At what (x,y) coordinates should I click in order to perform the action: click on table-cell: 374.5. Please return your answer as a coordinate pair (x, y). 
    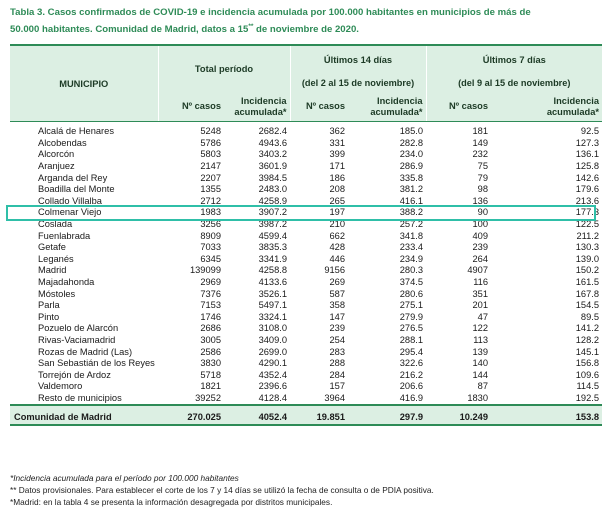
    Looking at the image, I should click on (411, 282).